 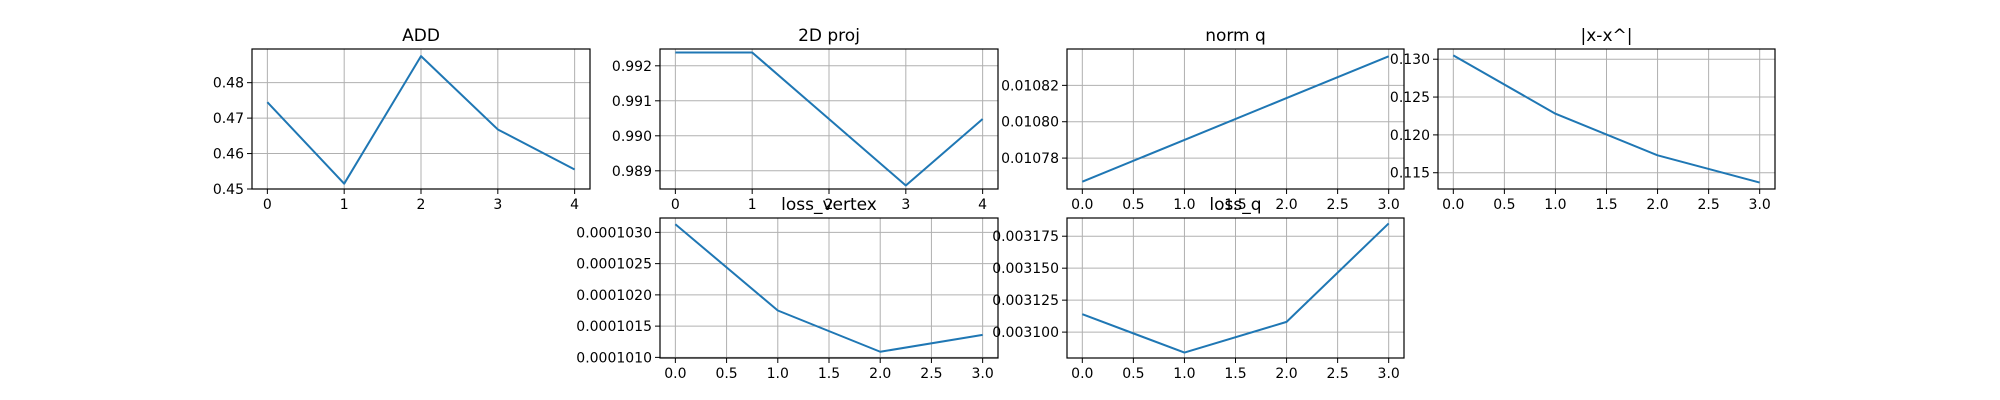 What do you see at coordinates (1025, 333) in the screenshot?
I see `y-tick-label: 0.003100` at bounding box center [1025, 333].